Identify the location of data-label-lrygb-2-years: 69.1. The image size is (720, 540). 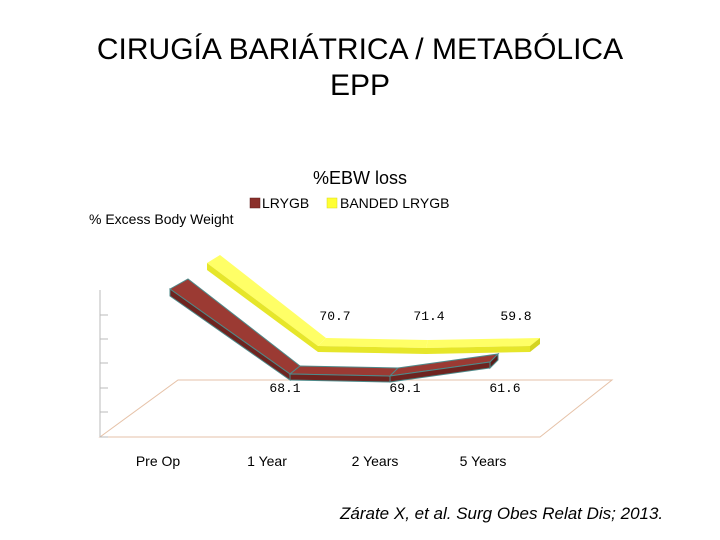
(404, 388).